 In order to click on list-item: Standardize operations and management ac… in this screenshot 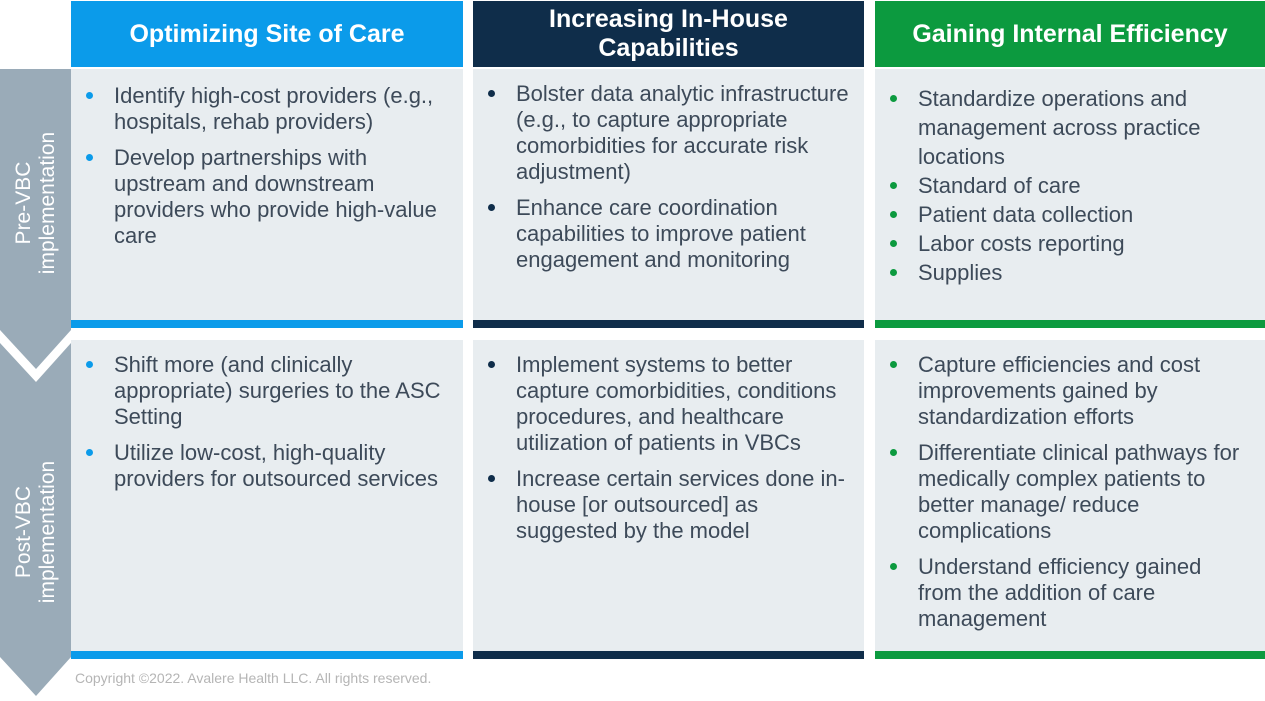, I will do `click(1069, 127)`.